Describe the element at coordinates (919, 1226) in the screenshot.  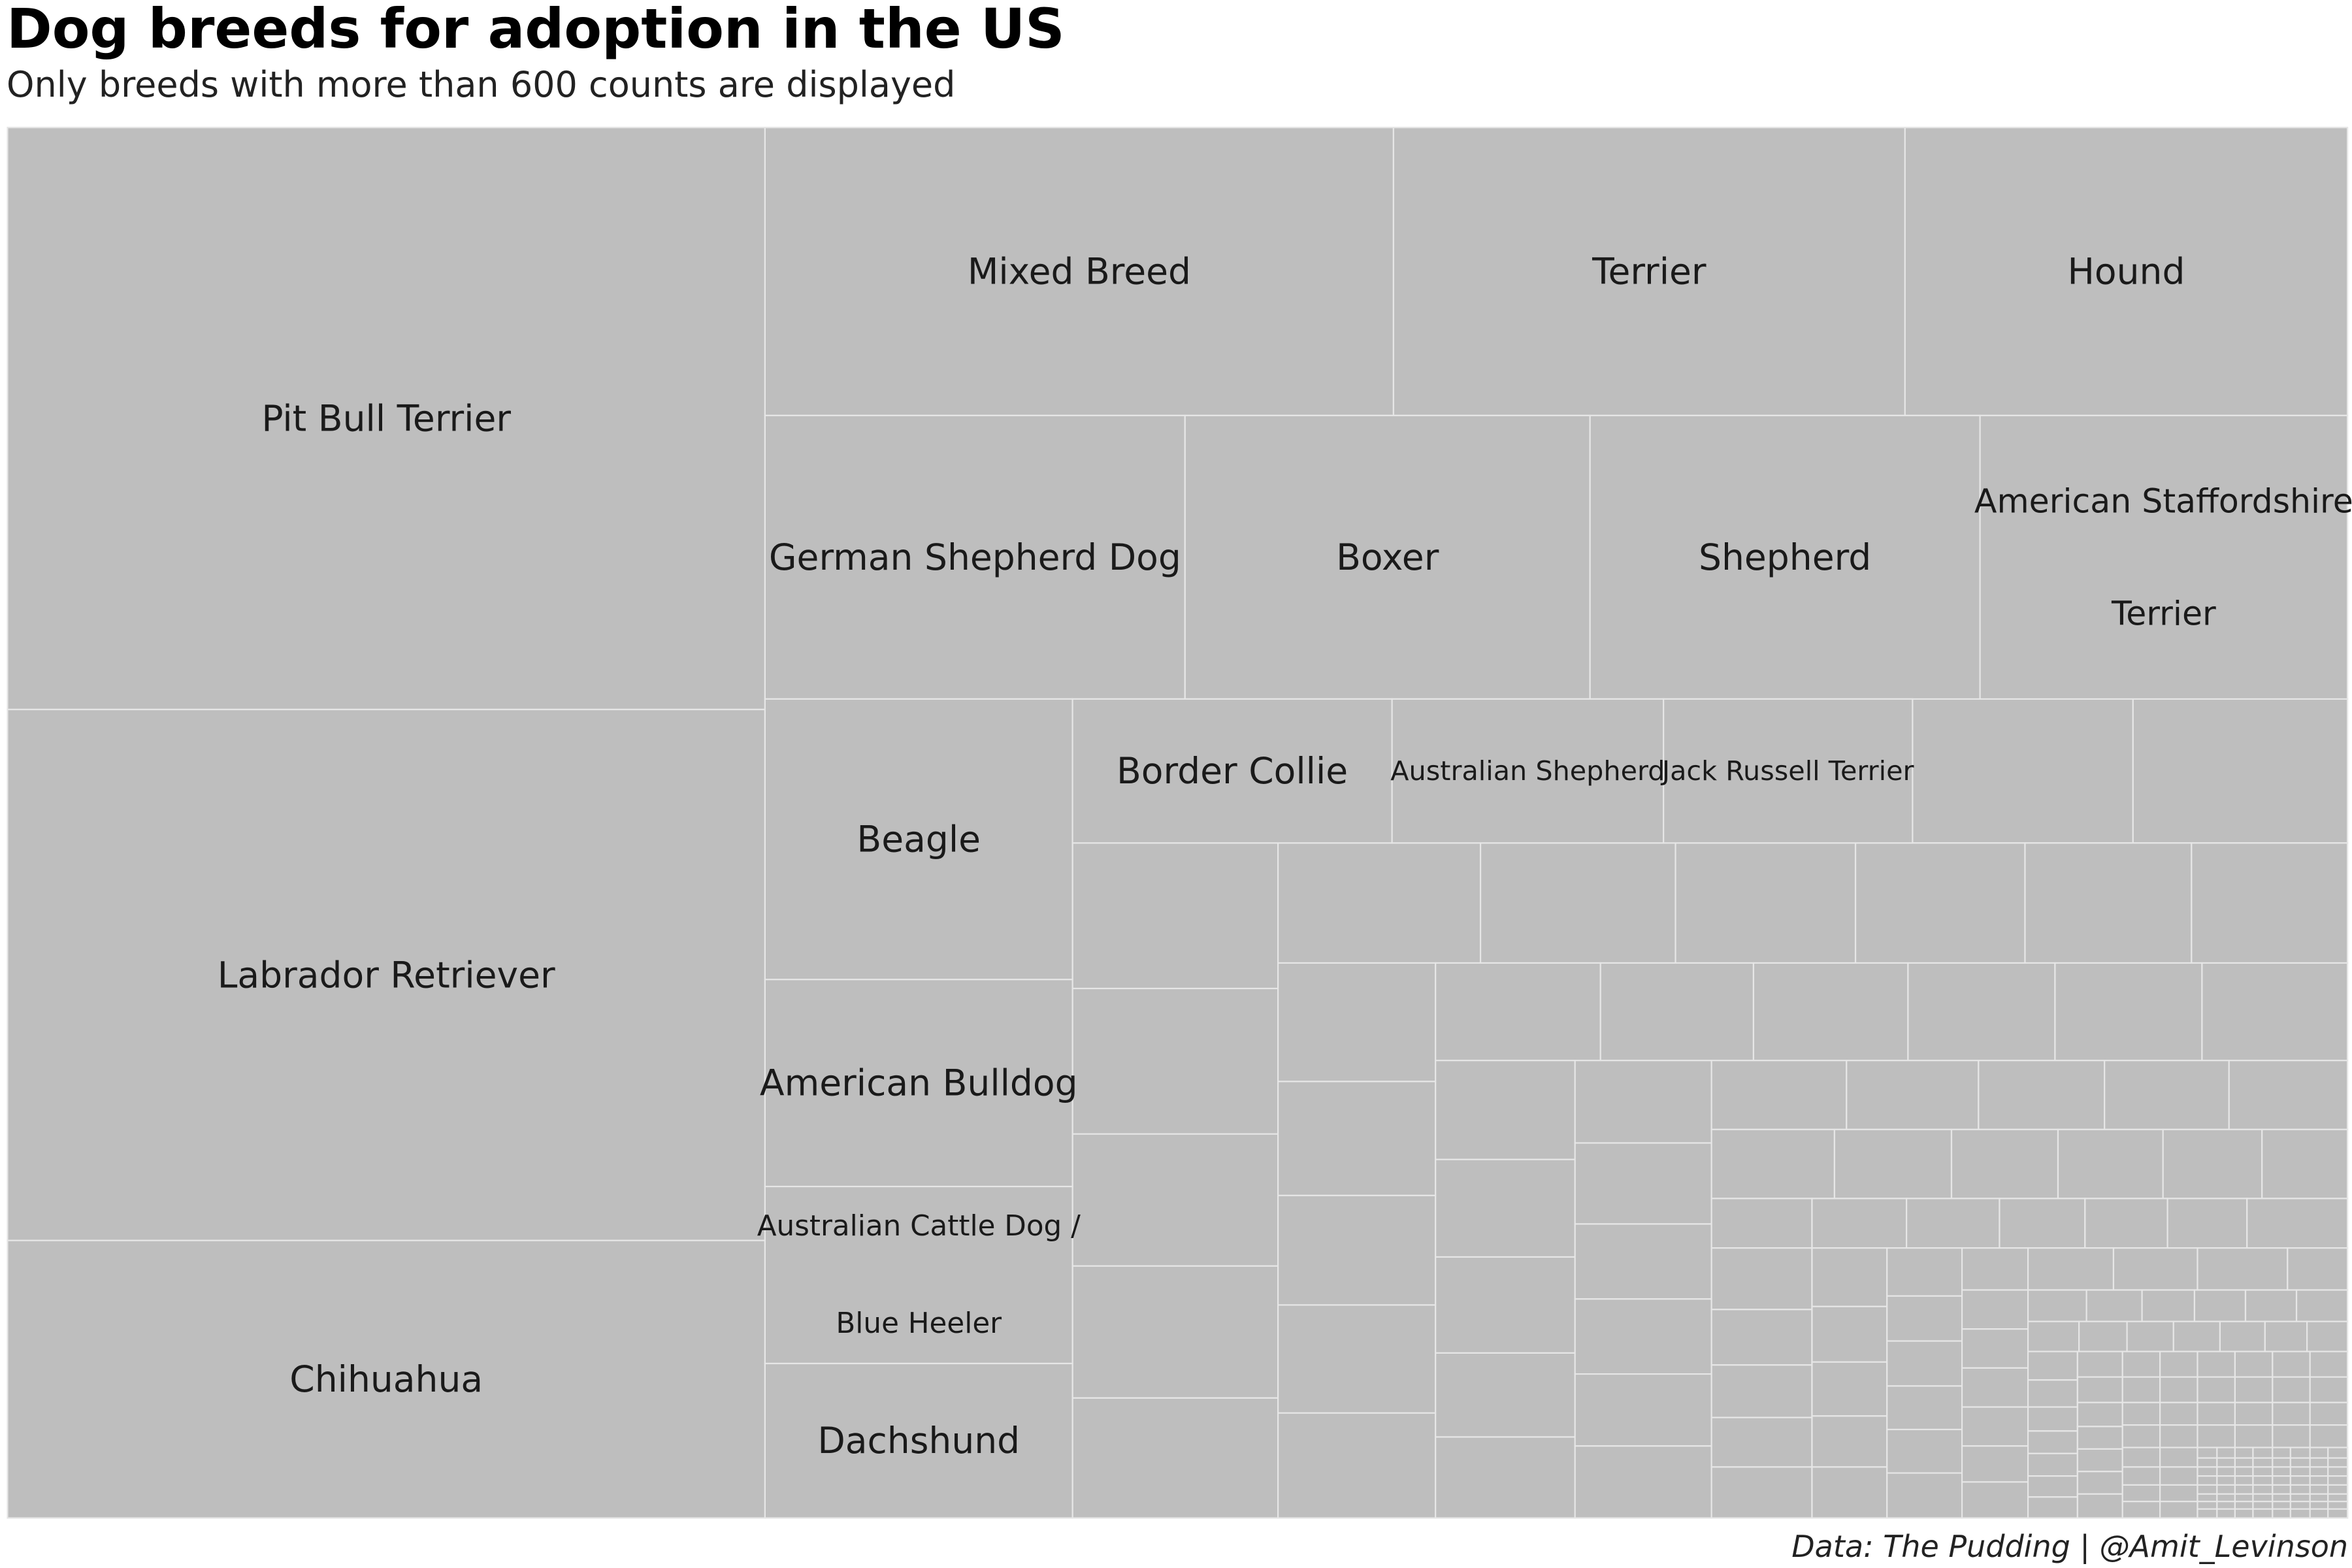
I see `tile-australian-cattle-dog-blue-heeler-label: Australian Cattle Dog /` at that location.